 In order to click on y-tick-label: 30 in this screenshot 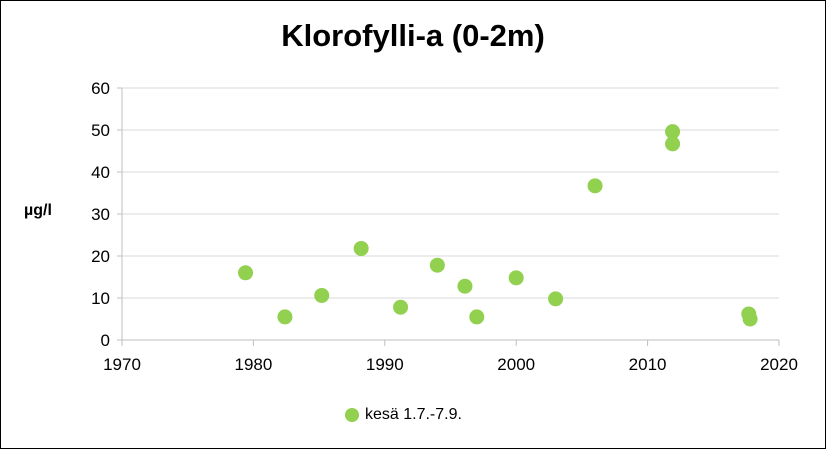, I will do `click(100, 214)`.